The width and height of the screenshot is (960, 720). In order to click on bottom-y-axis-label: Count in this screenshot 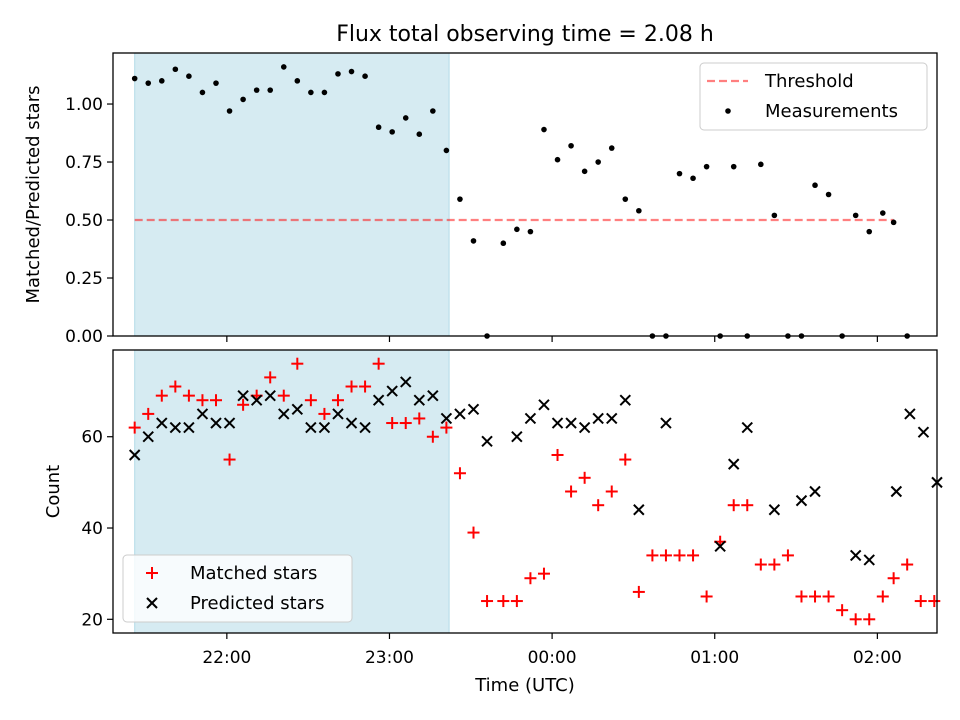, I will do `click(53, 491)`.